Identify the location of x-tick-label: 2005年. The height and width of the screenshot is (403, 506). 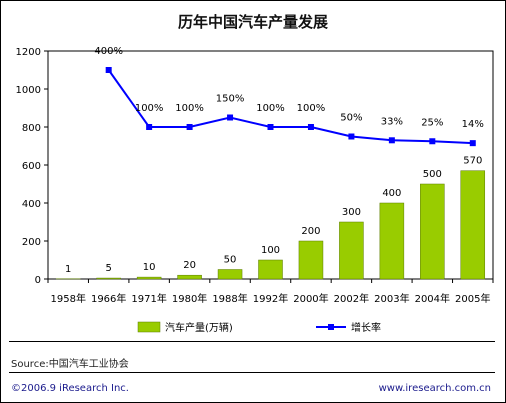
(472, 298).